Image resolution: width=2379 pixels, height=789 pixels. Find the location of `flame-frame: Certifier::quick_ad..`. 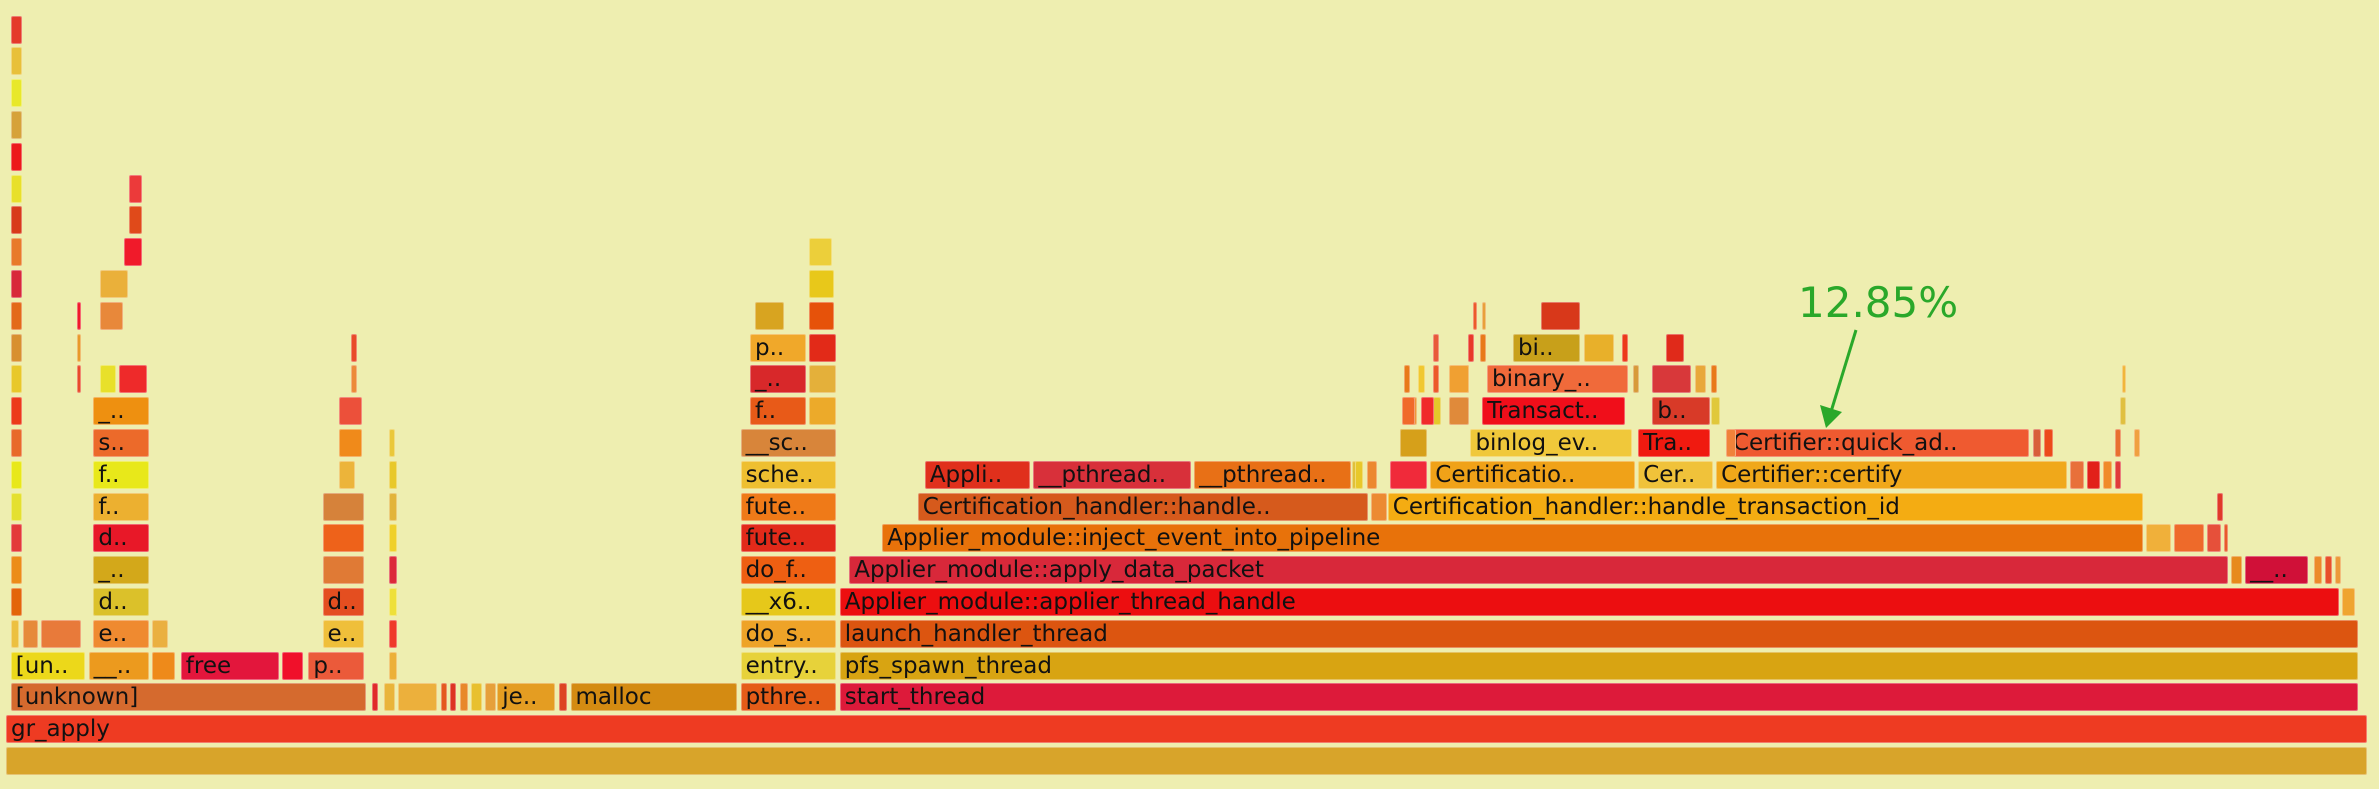

flame-frame: Certifier::quick_ad.. is located at coordinates (1878, 443).